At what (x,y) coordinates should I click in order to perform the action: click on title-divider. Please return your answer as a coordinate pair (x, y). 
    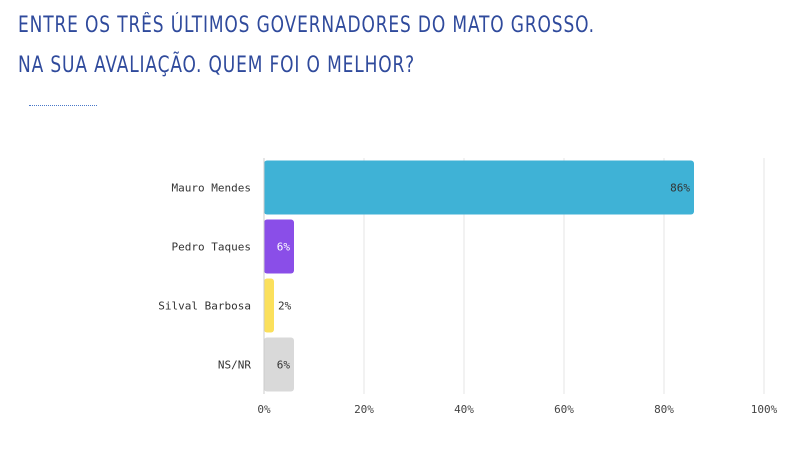
    Looking at the image, I should click on (63, 105).